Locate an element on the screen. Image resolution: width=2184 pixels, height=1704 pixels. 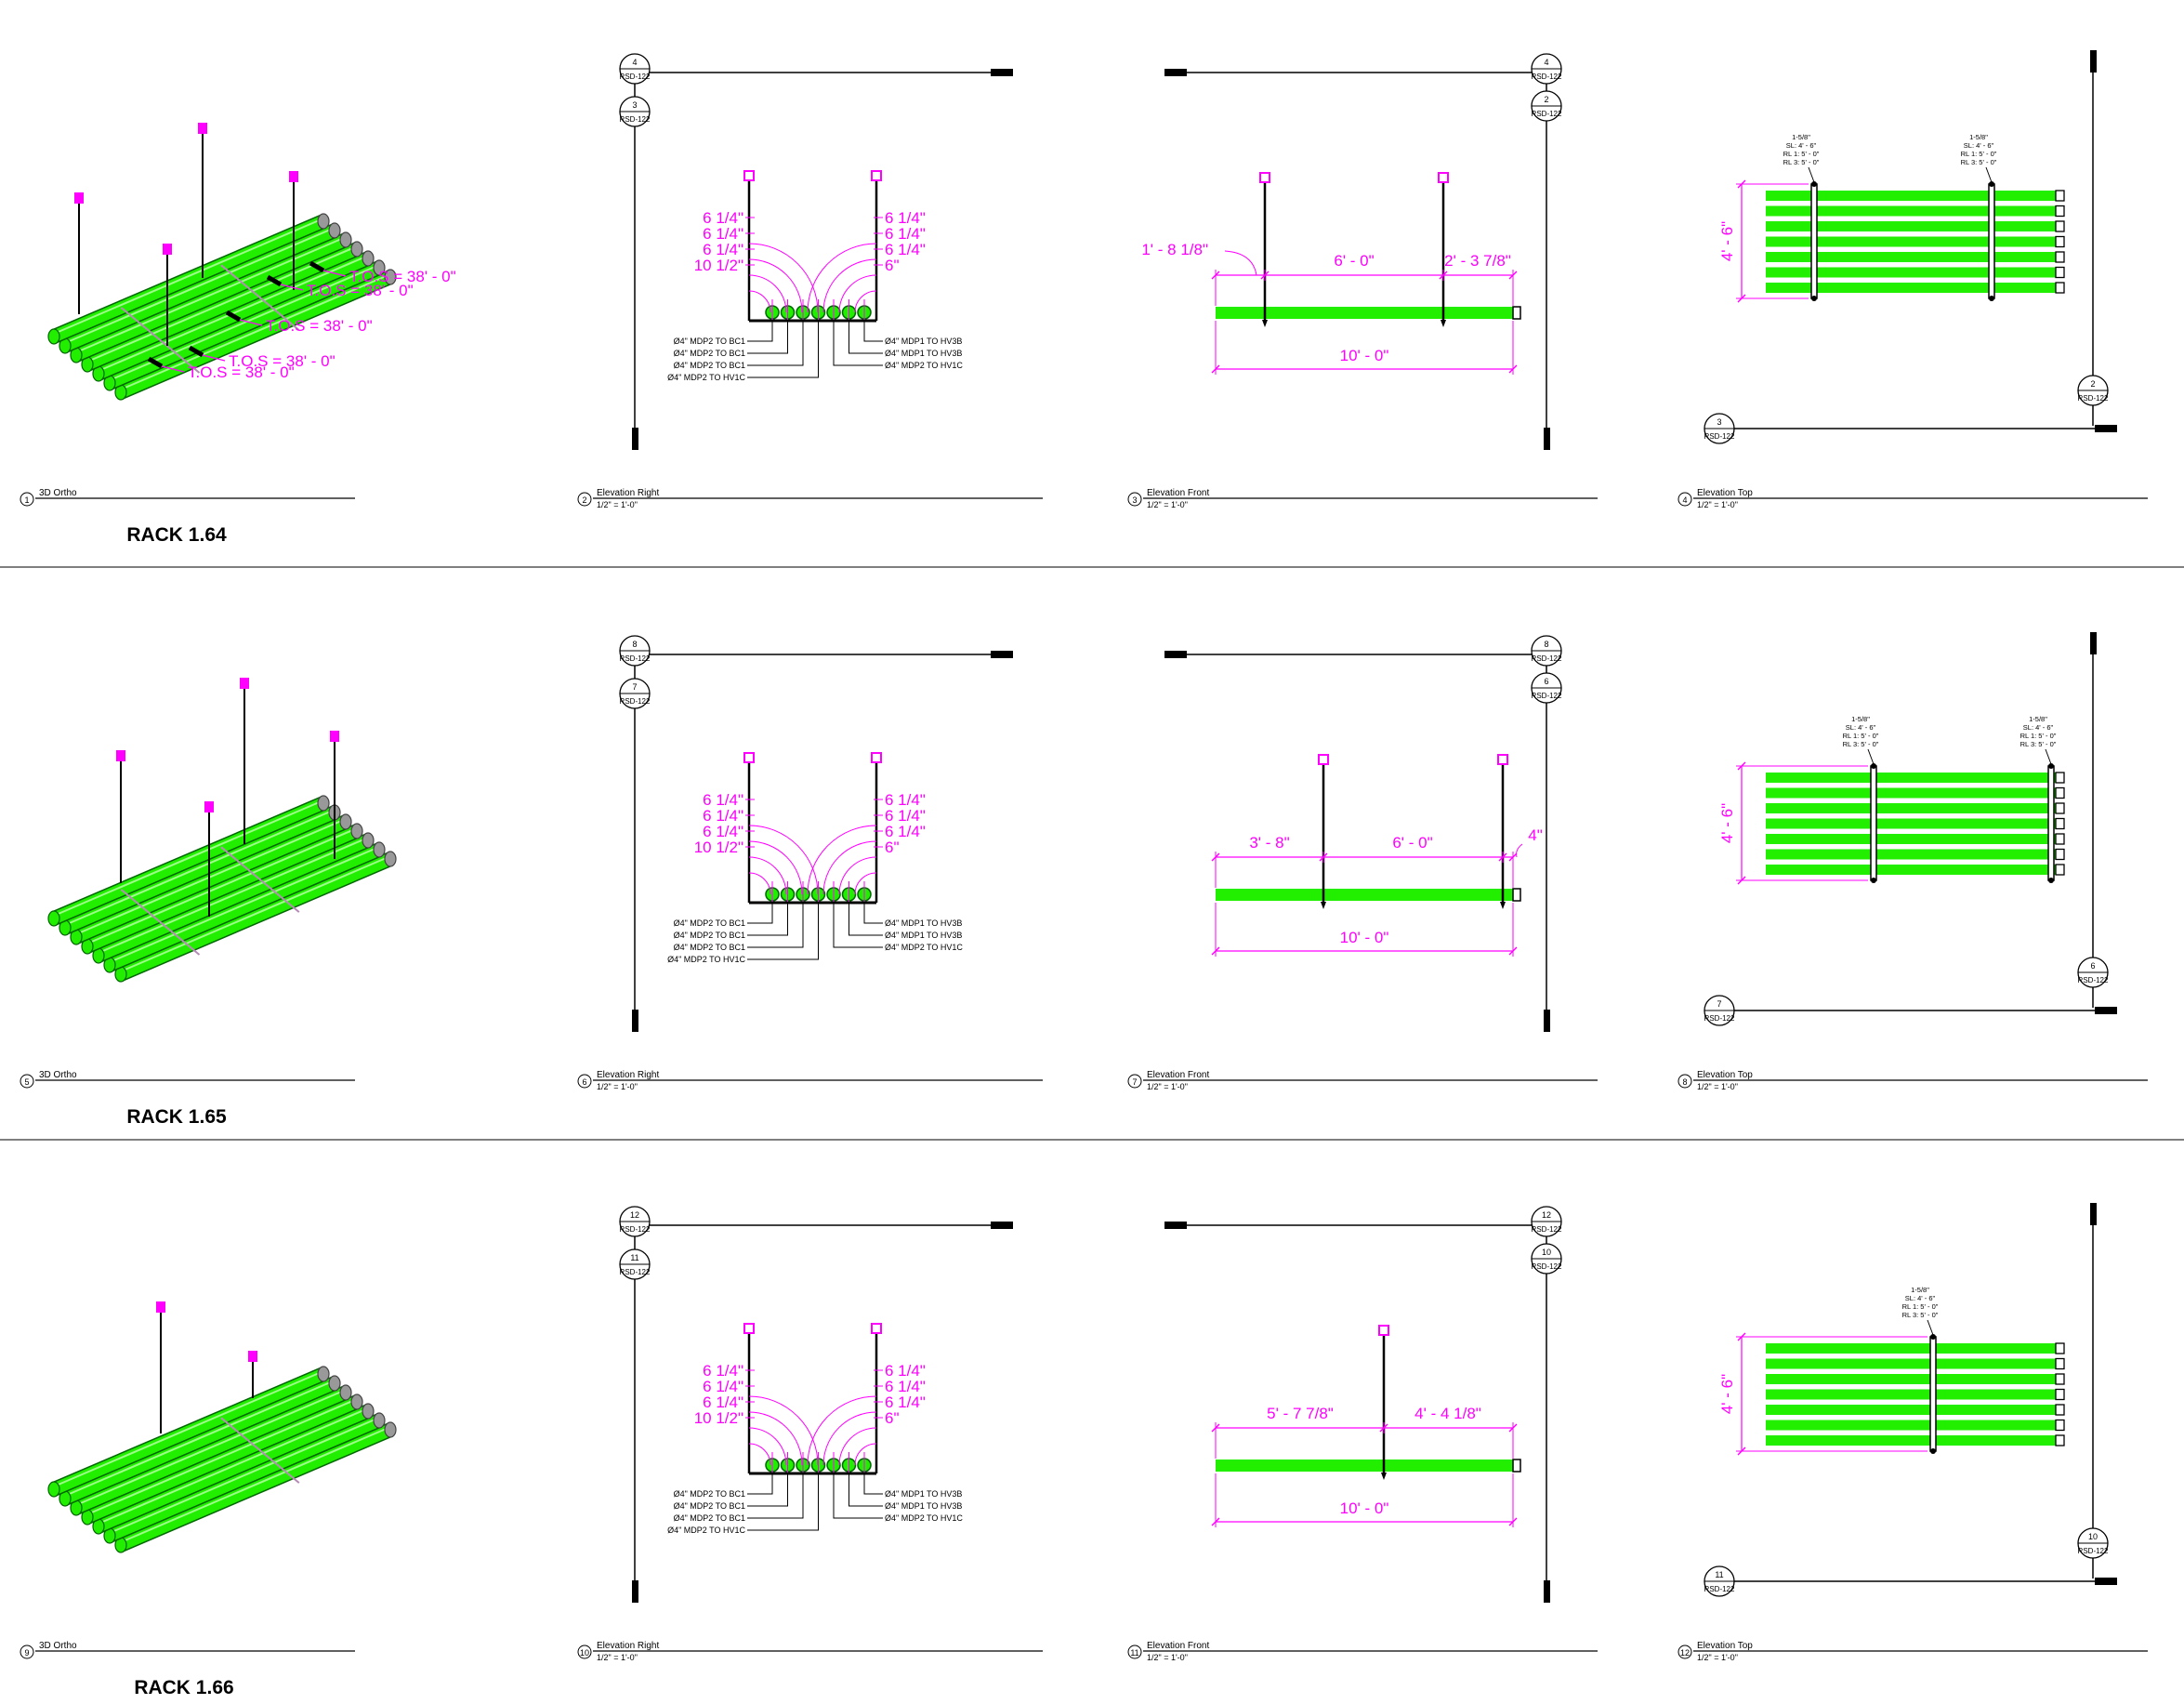
section-tag: 12 RSD-122 is located at coordinates (1546, 1222).